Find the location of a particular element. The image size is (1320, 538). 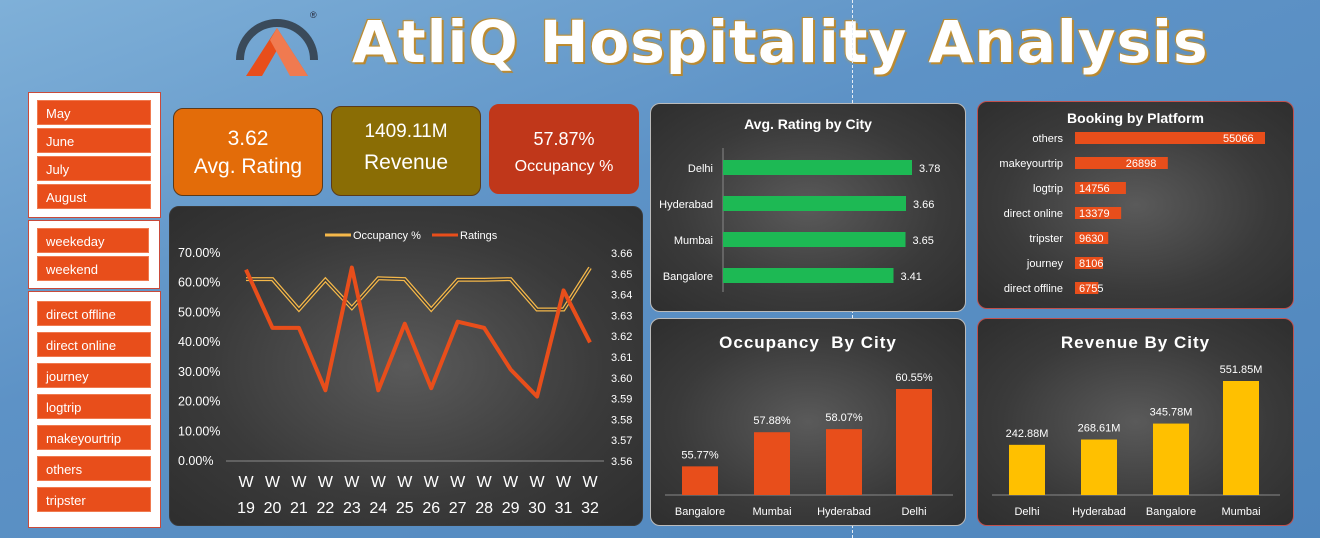

data-label: 551.85M is located at coordinates (1241, 370).